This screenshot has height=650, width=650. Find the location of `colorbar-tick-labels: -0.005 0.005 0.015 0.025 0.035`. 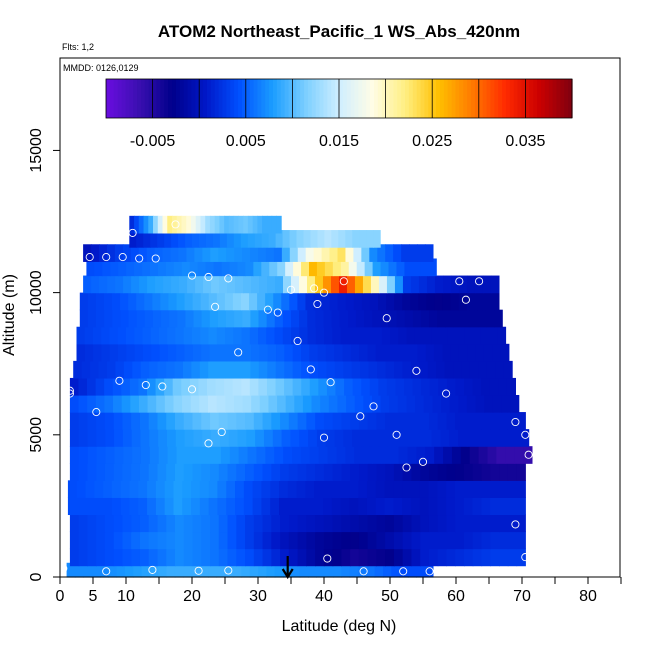

colorbar-tick-labels: -0.005 0.005 0.015 0.025 0.035 is located at coordinates (338, 141).